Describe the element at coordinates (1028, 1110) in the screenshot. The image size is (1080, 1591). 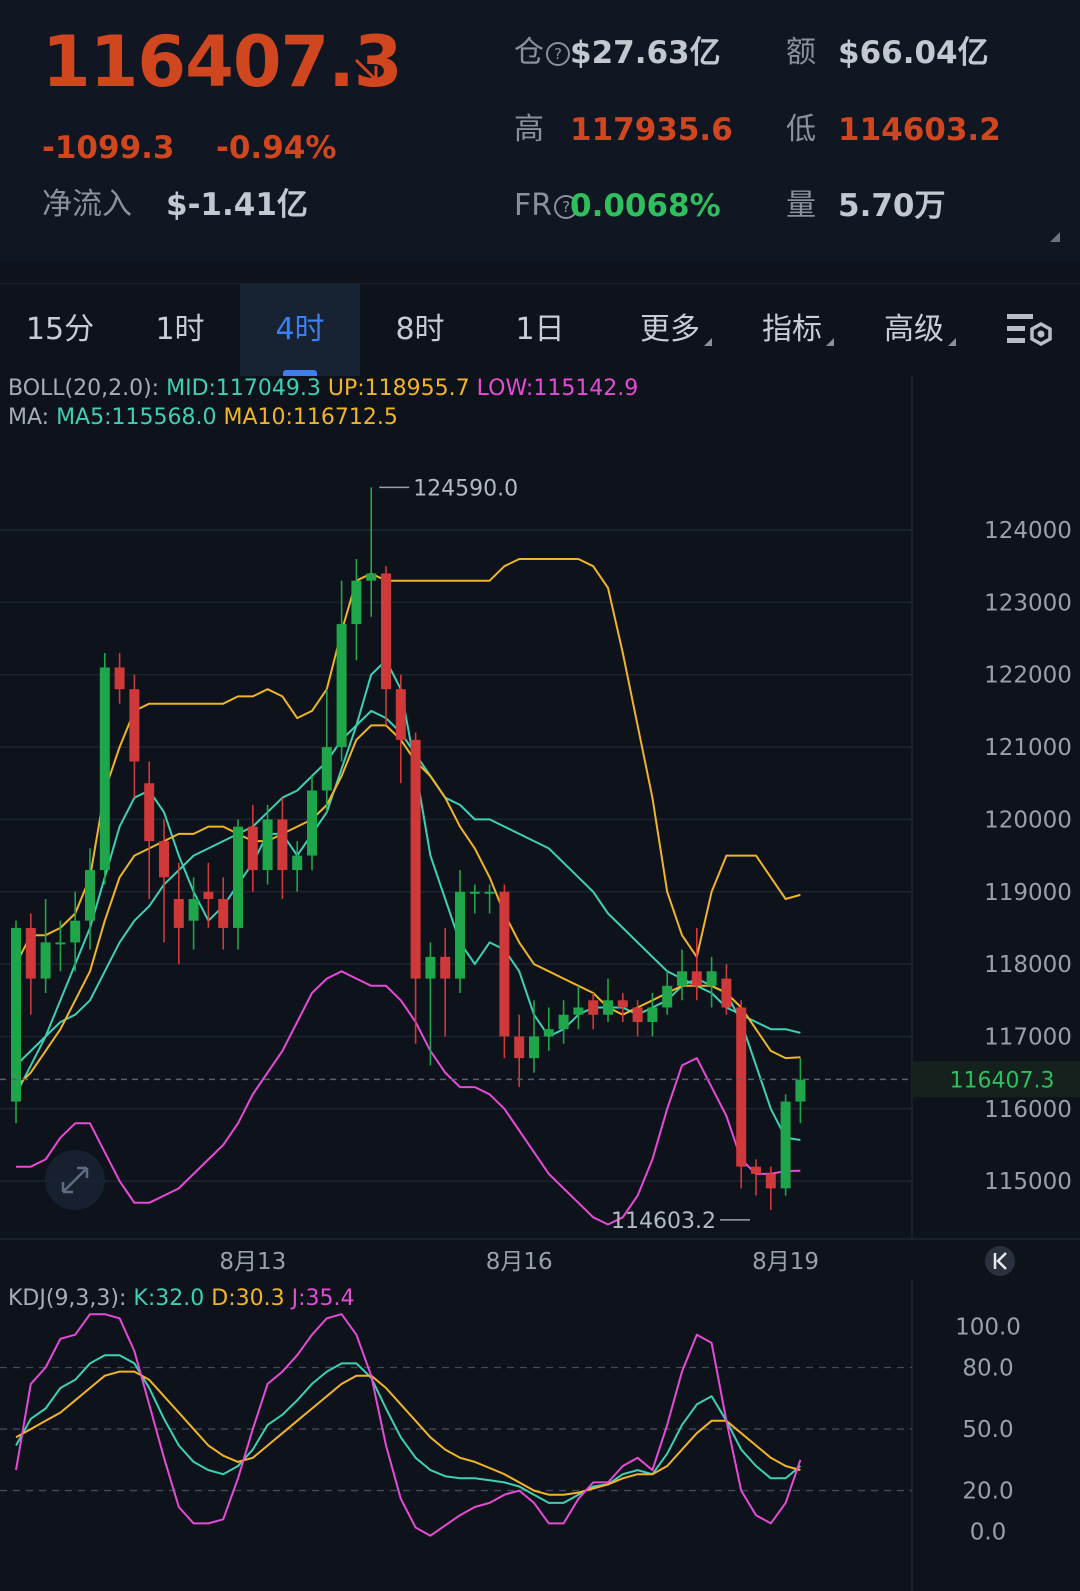
I see `price-axis-tick: 116000` at that location.